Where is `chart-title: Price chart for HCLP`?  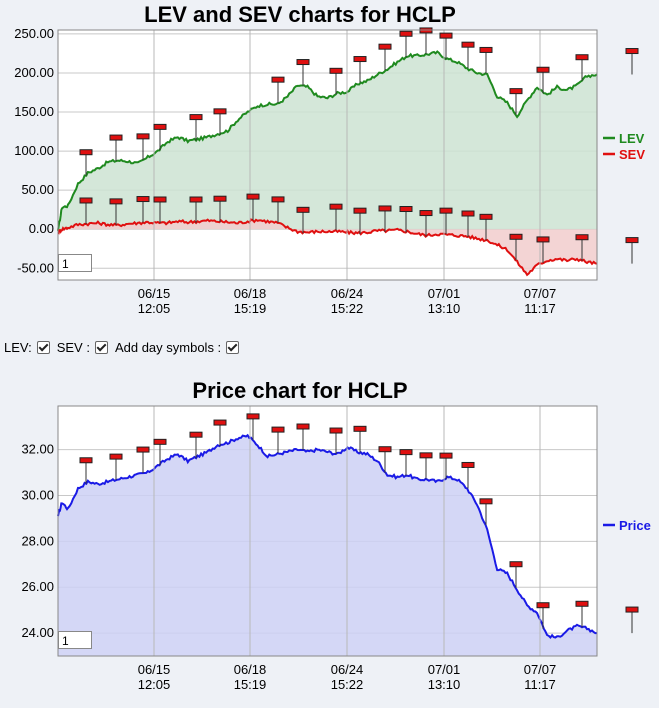
chart-title: Price chart for HCLP is located at coordinates (299, 390).